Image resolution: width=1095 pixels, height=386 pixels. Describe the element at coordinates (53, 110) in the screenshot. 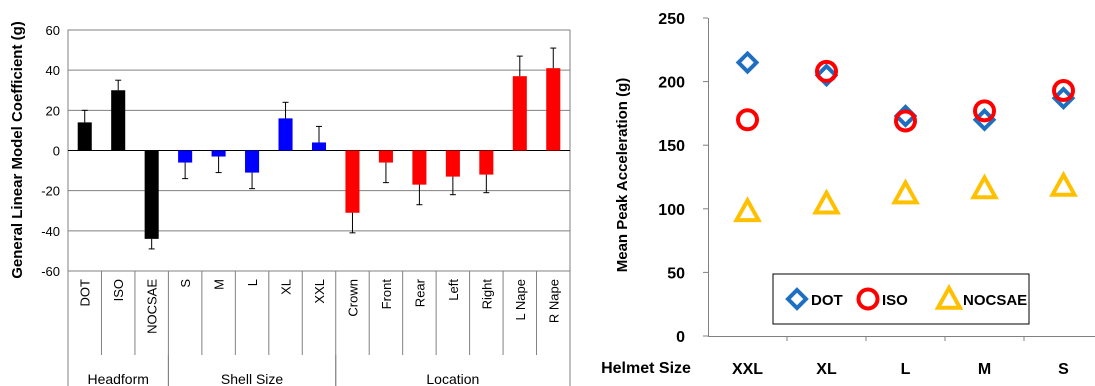

I see `left-y-tick-label: 20` at that location.